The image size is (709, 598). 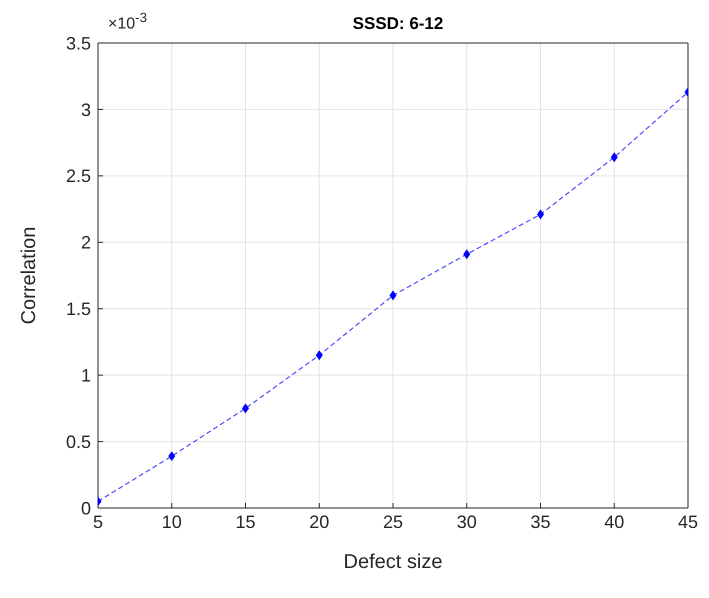 I want to click on y-tick-label: 3, so click(x=85, y=110).